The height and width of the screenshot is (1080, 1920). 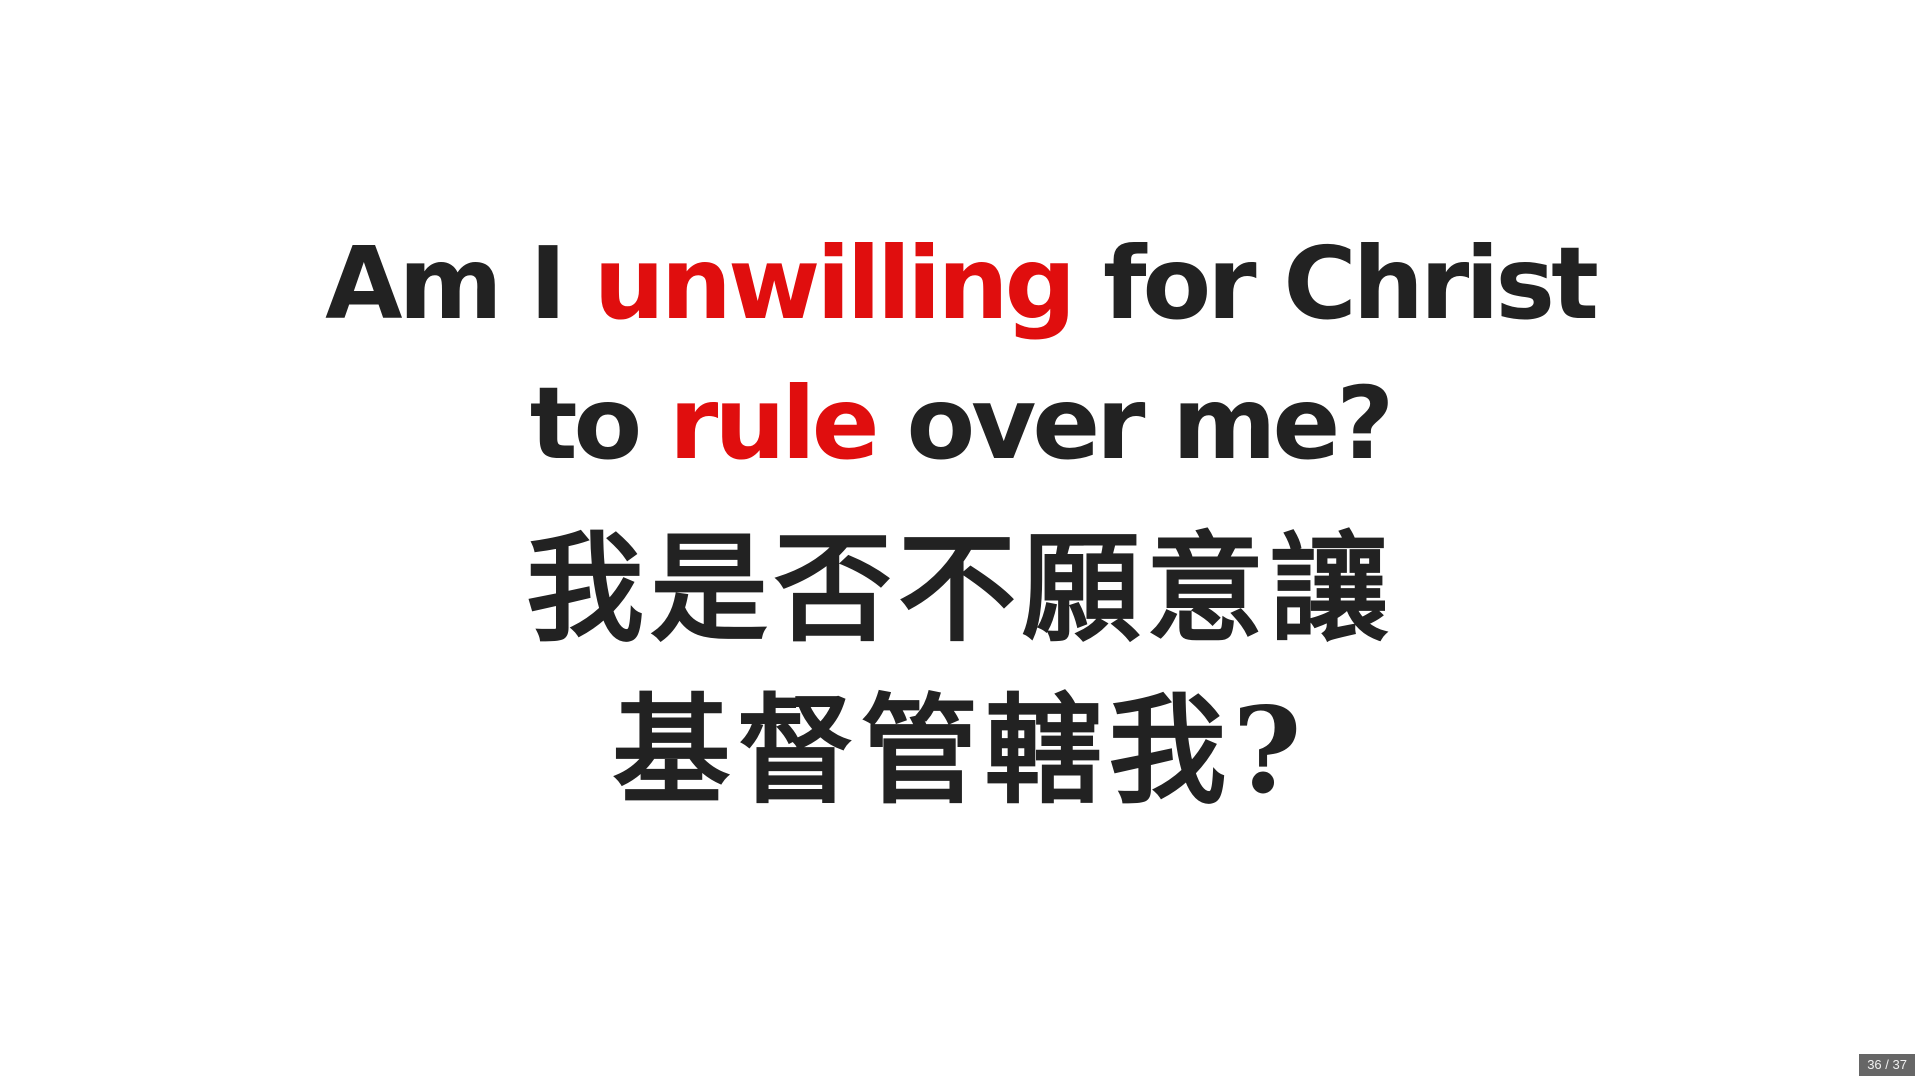 I want to click on english-question-line-2: to rule over me?, so click(x=960, y=424).